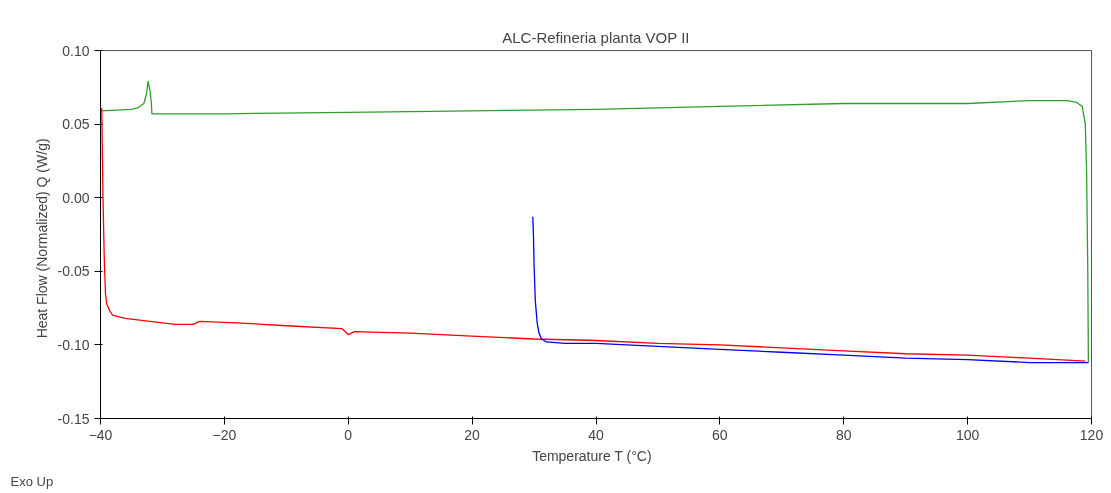 This screenshot has width=1111, height=493. Describe the element at coordinates (73, 344) in the screenshot. I see `y-tick-label: -0.10` at that location.